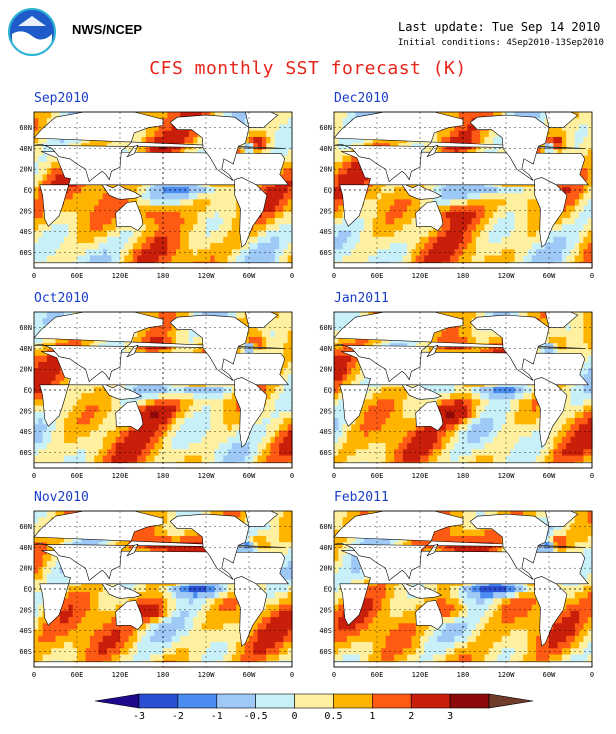  I want to click on panel-title-5: Nov2010, so click(61, 497).